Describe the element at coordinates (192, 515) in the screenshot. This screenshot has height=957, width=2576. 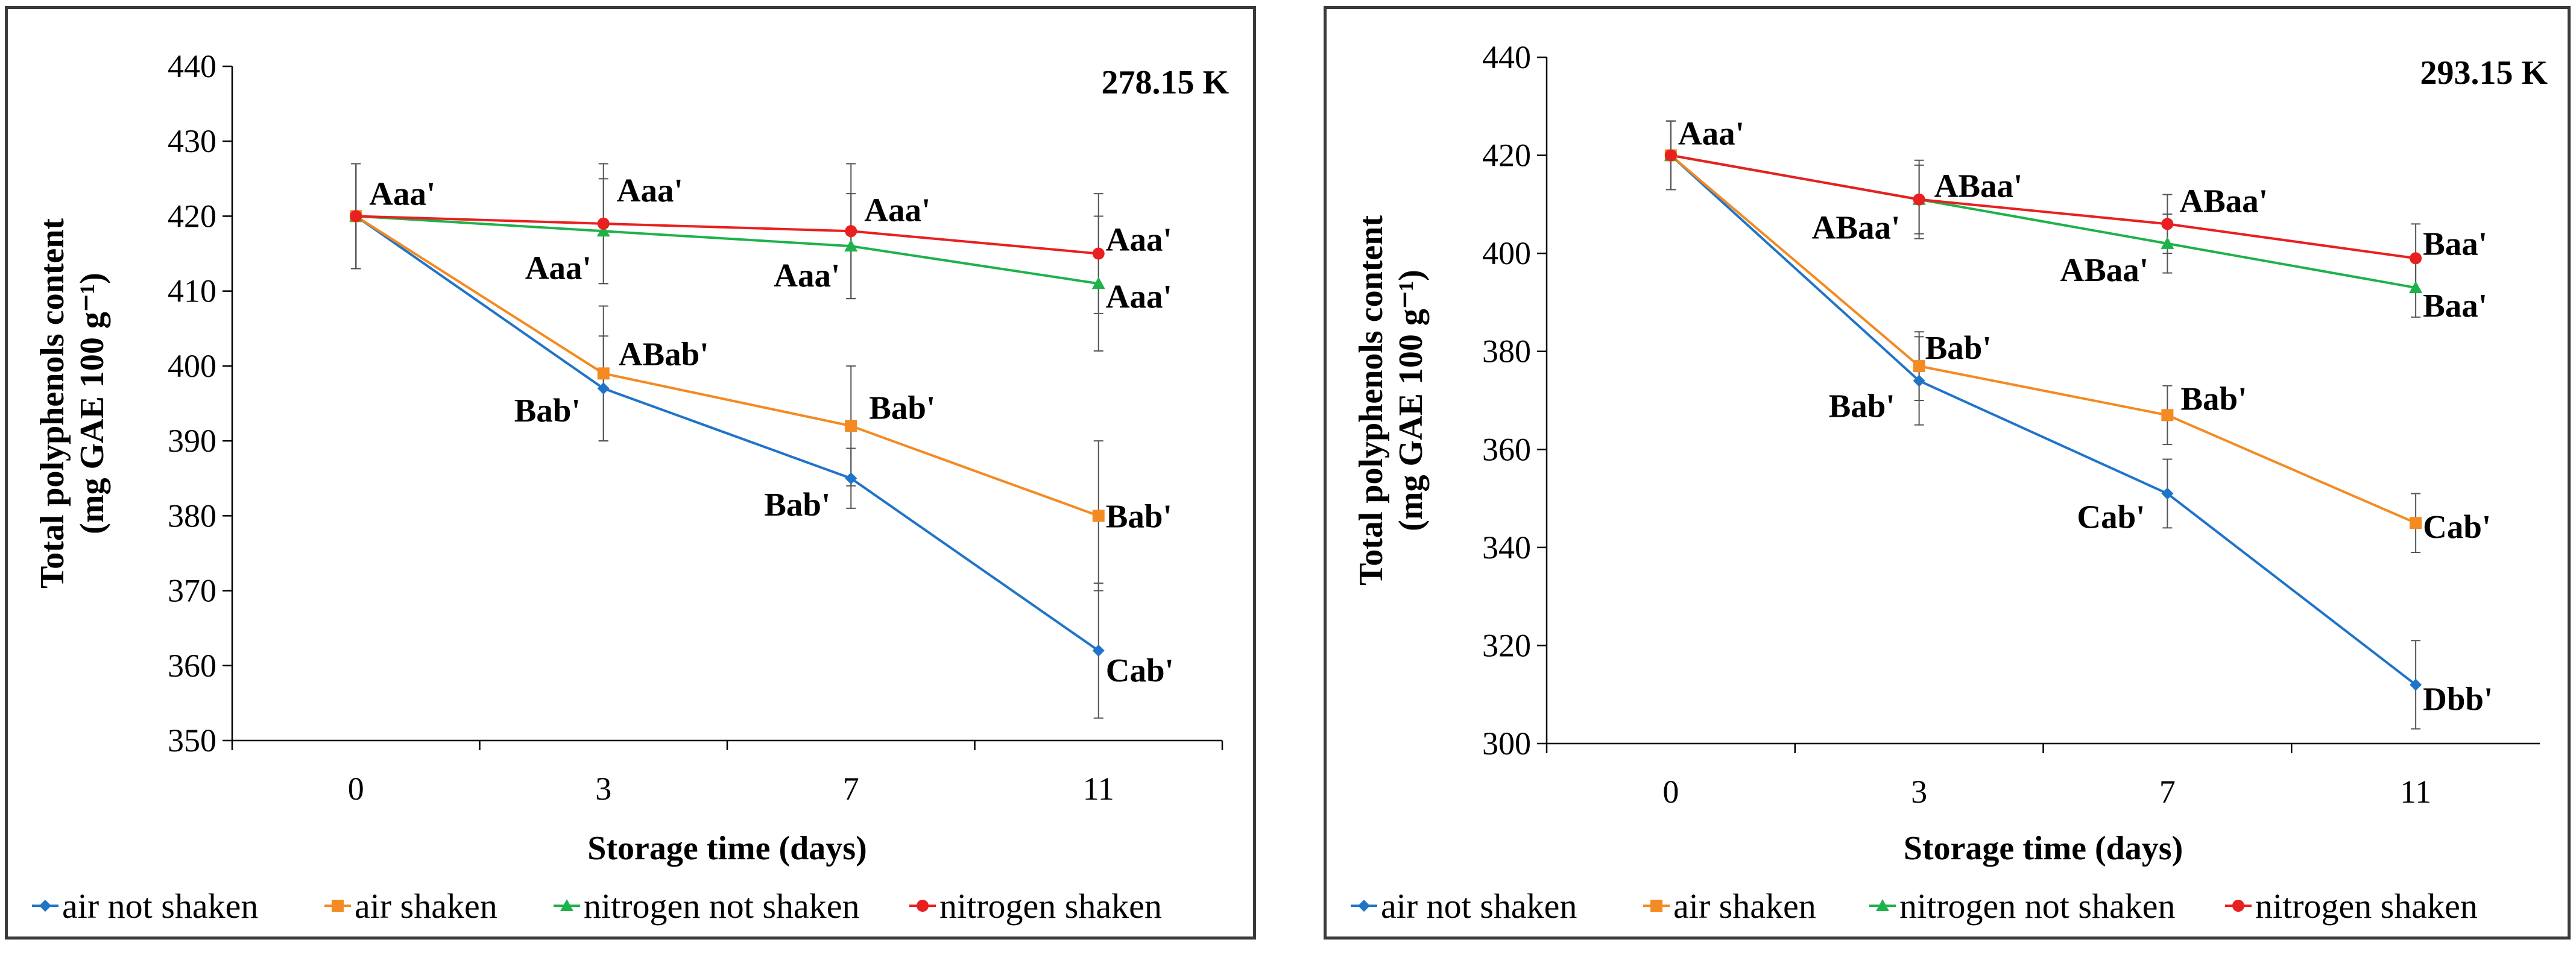
I see `y-tick-label: 380` at that location.